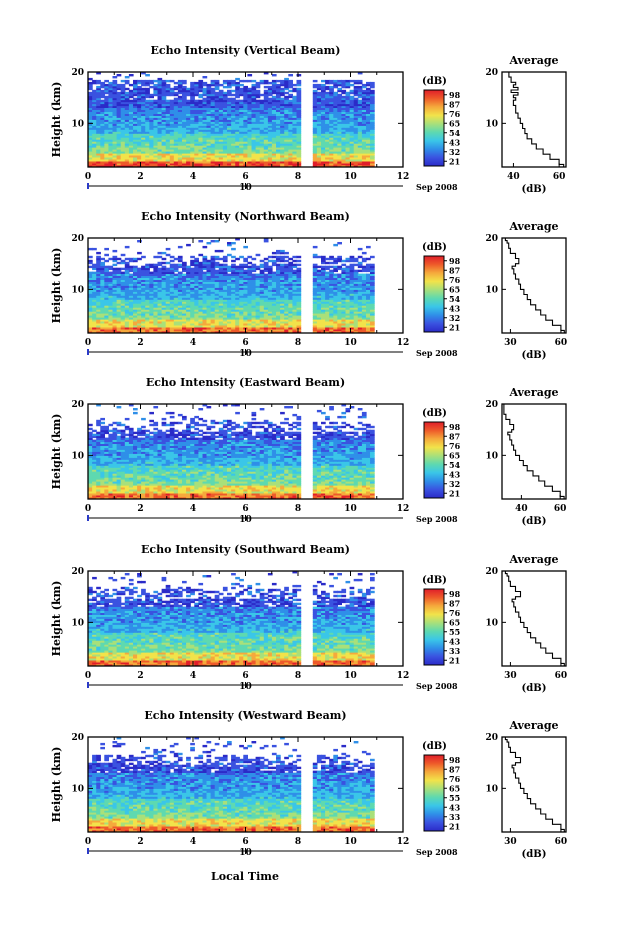 The width and height of the screenshot is (618, 929). What do you see at coordinates (245, 715) in the screenshot?
I see `chart-title: Echo Intensity (Westward Beam)` at bounding box center [245, 715].